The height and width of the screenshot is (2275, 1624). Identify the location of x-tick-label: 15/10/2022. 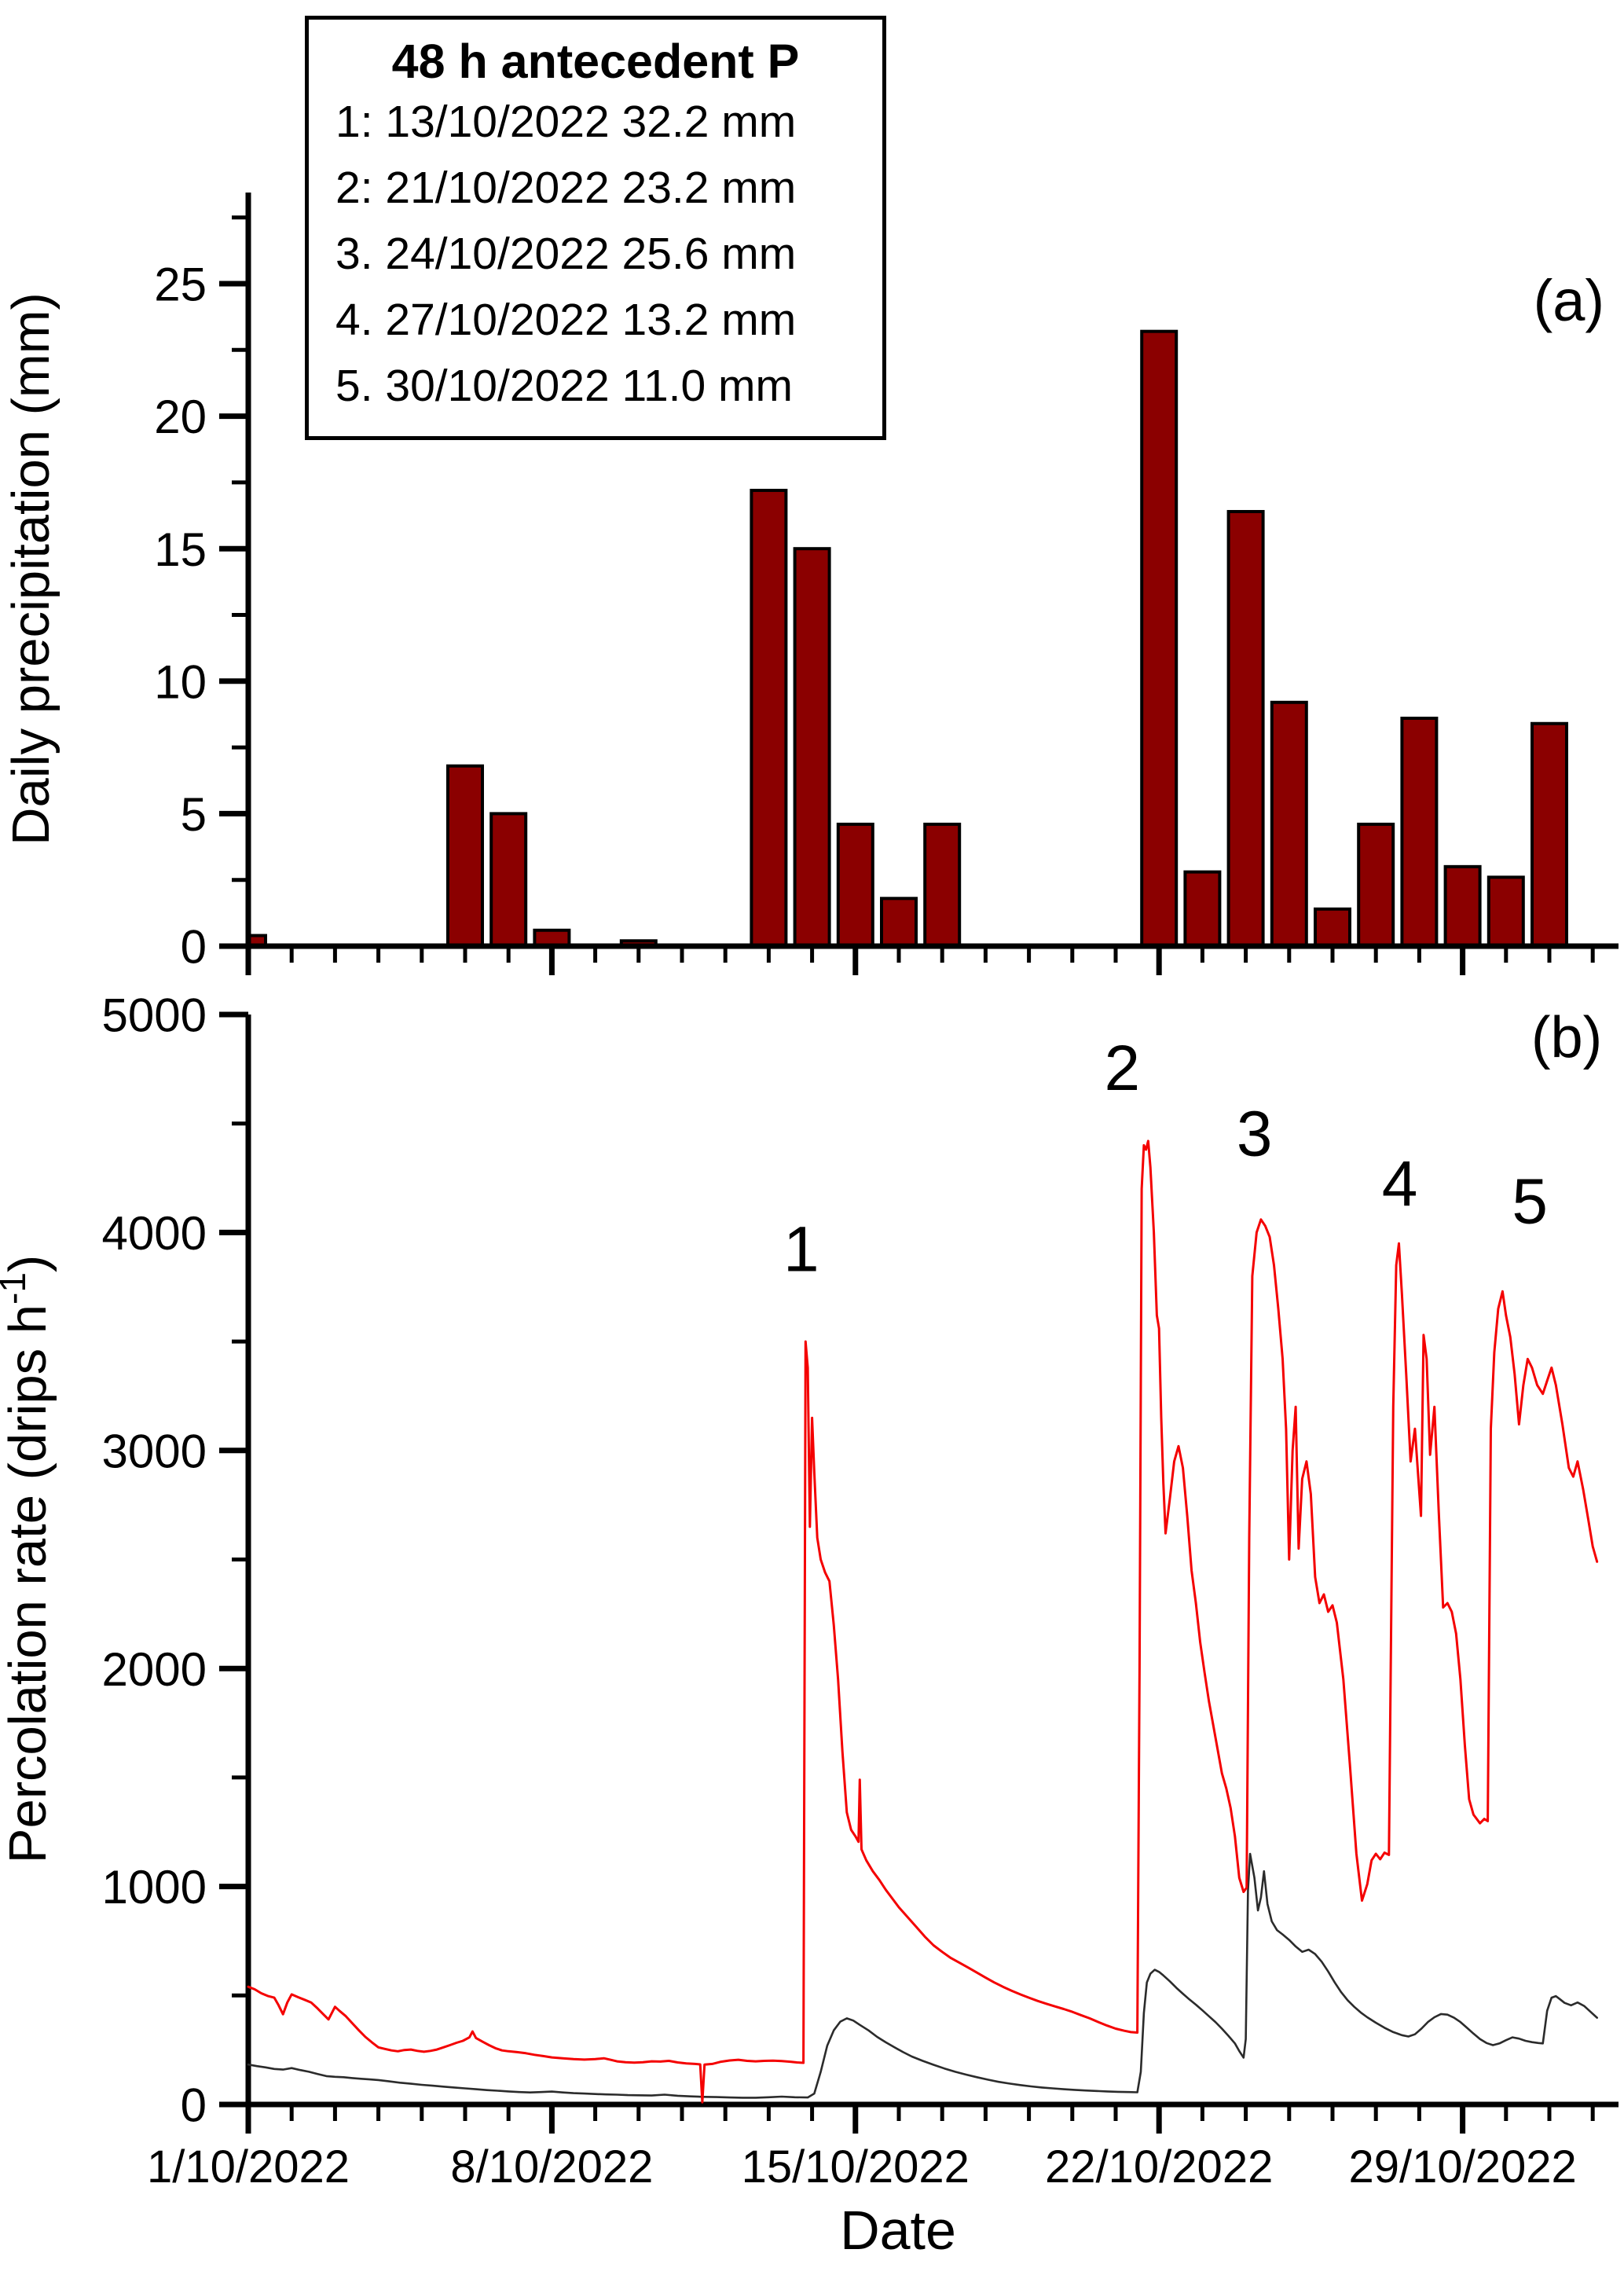
(856, 2166).